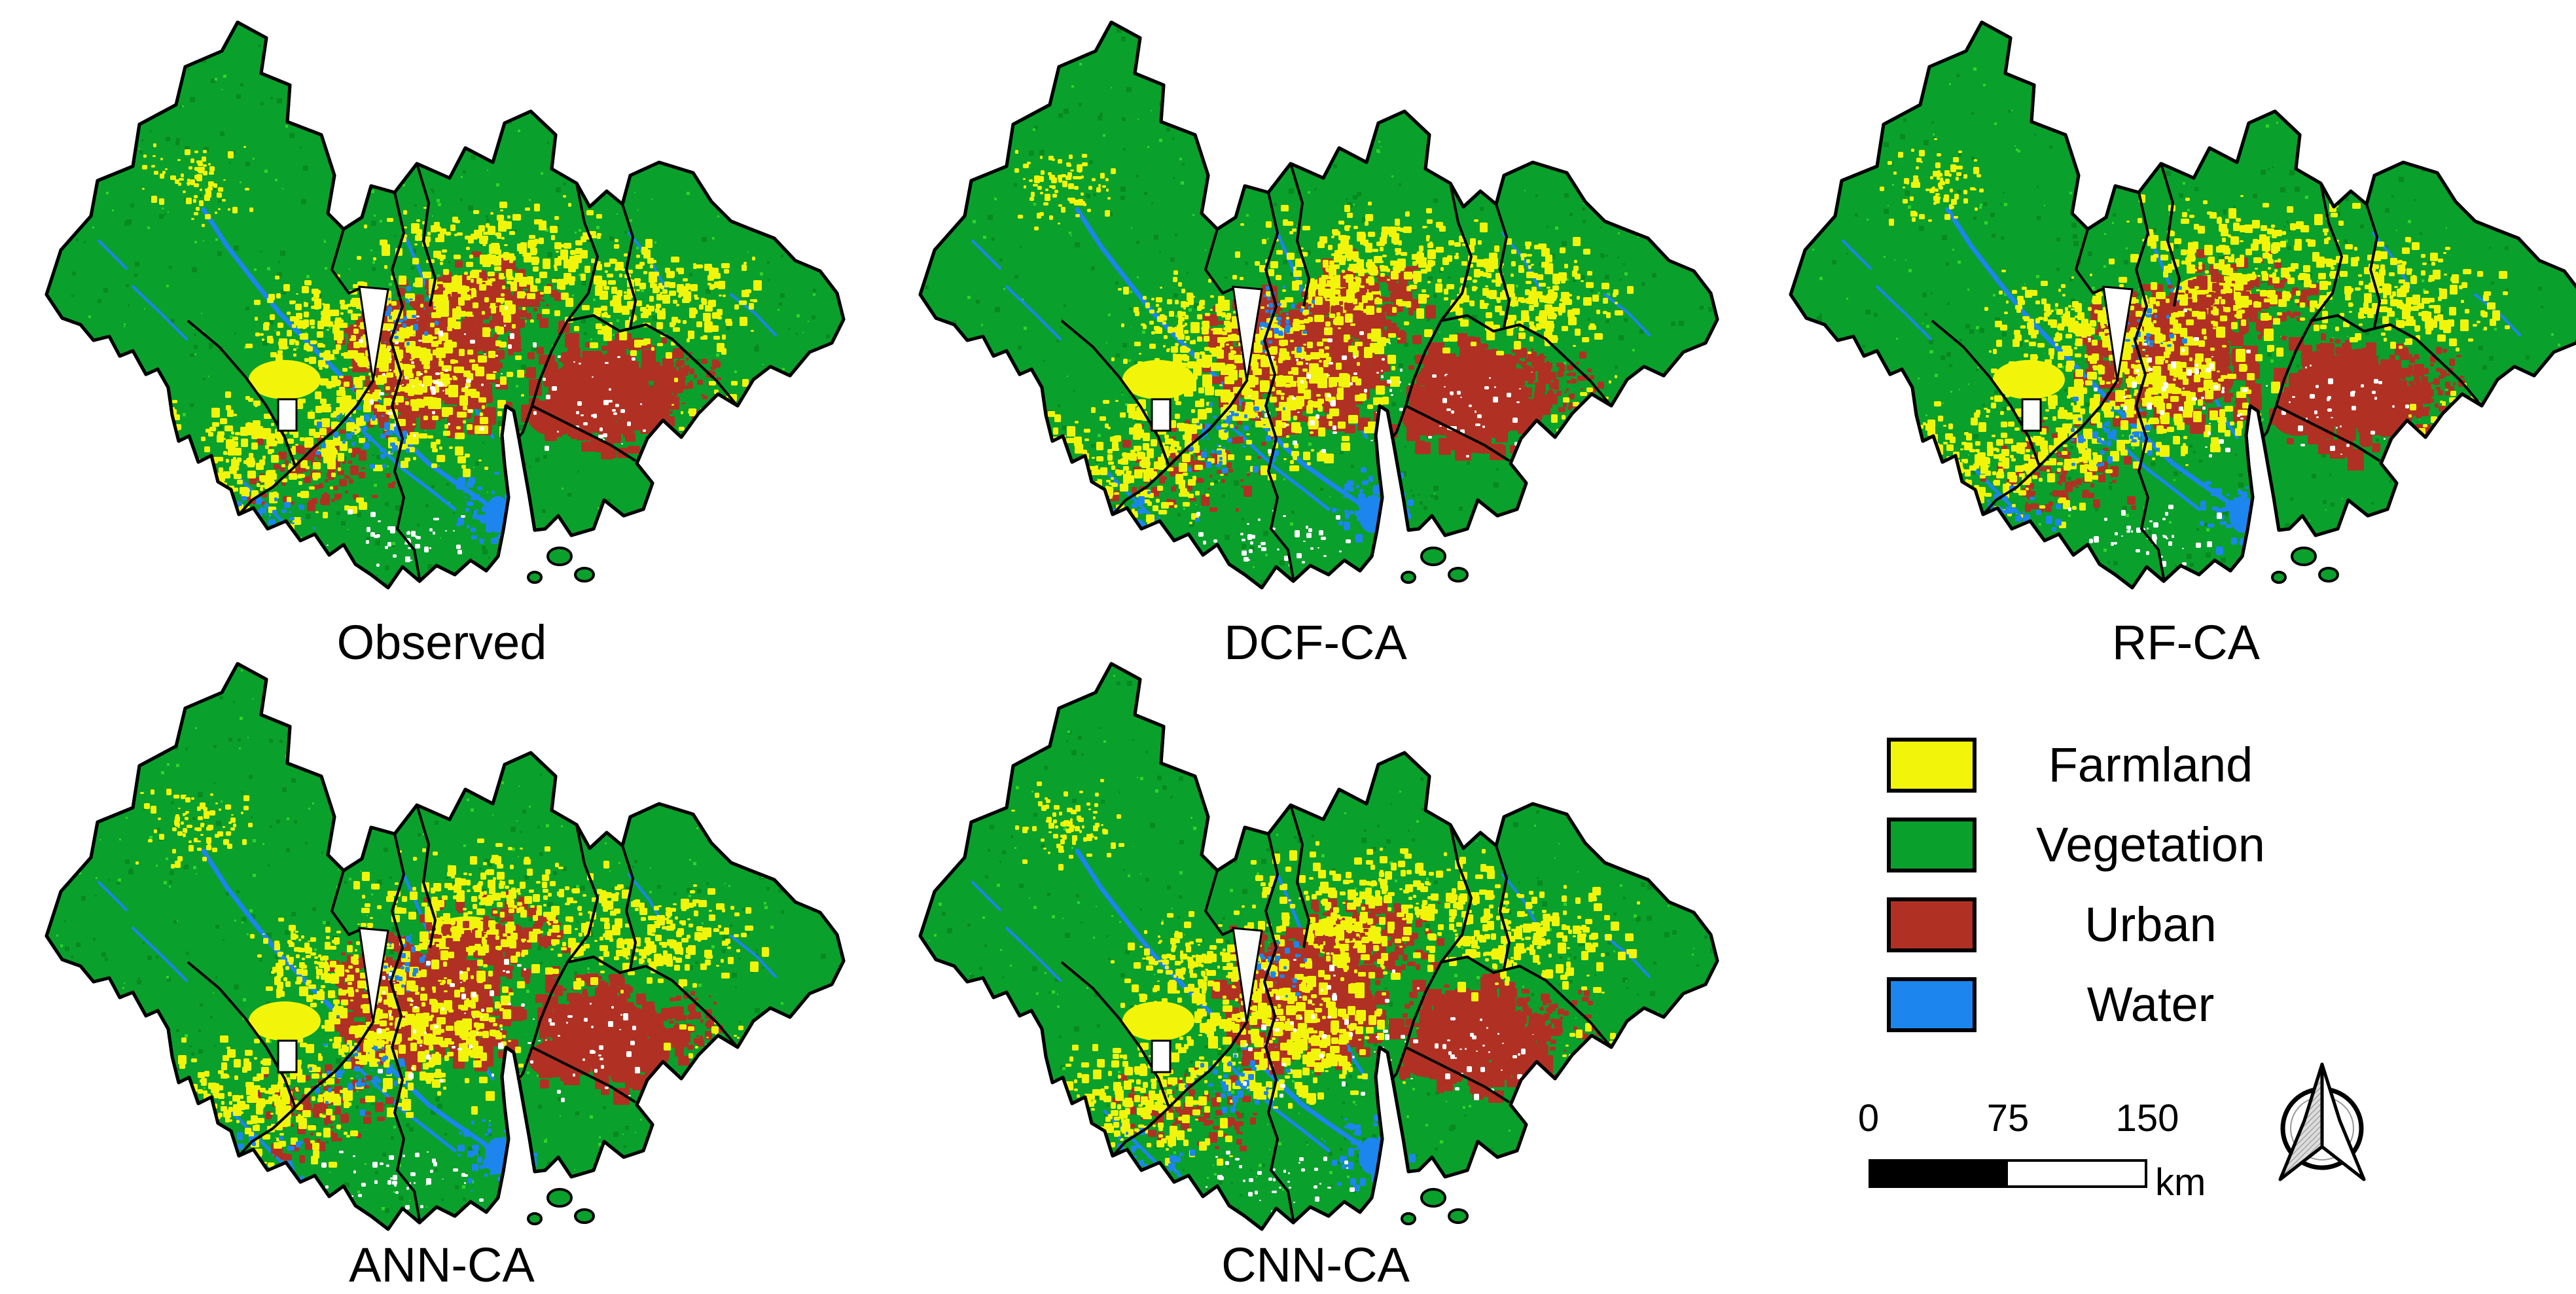  What do you see at coordinates (2150, 924) in the screenshot?
I see `legend-label-urban: Urban` at bounding box center [2150, 924].